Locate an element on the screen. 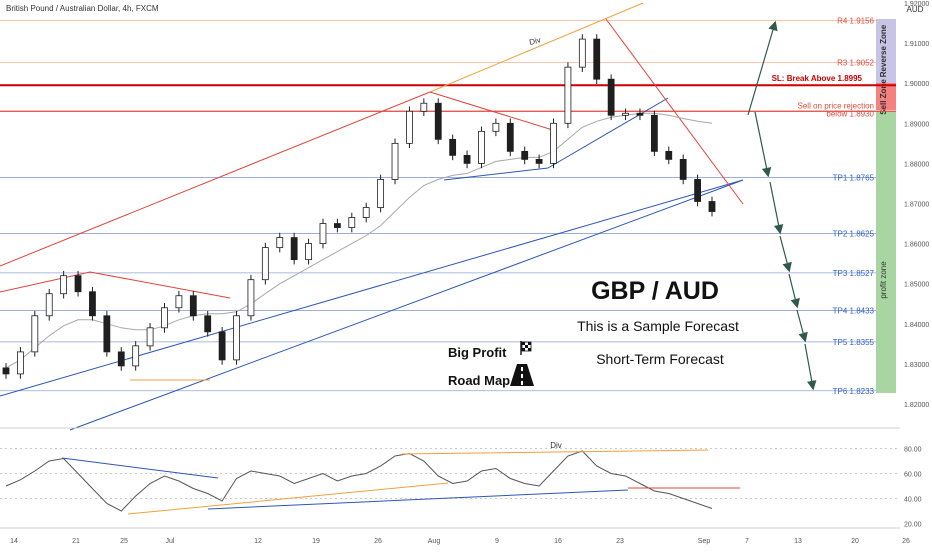 Image resolution: width=932 pixels, height=555 pixels. checkered-flag-icon is located at coordinates (526, 348).